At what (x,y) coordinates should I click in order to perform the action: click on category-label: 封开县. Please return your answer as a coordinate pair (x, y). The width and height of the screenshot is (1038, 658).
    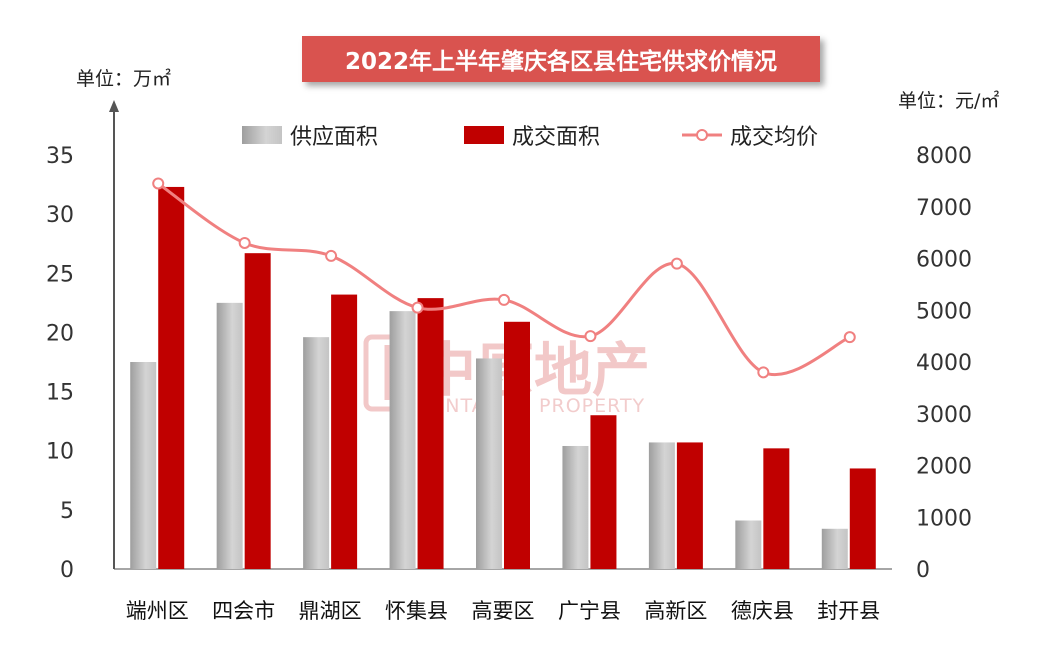
    Looking at the image, I should click on (848, 611).